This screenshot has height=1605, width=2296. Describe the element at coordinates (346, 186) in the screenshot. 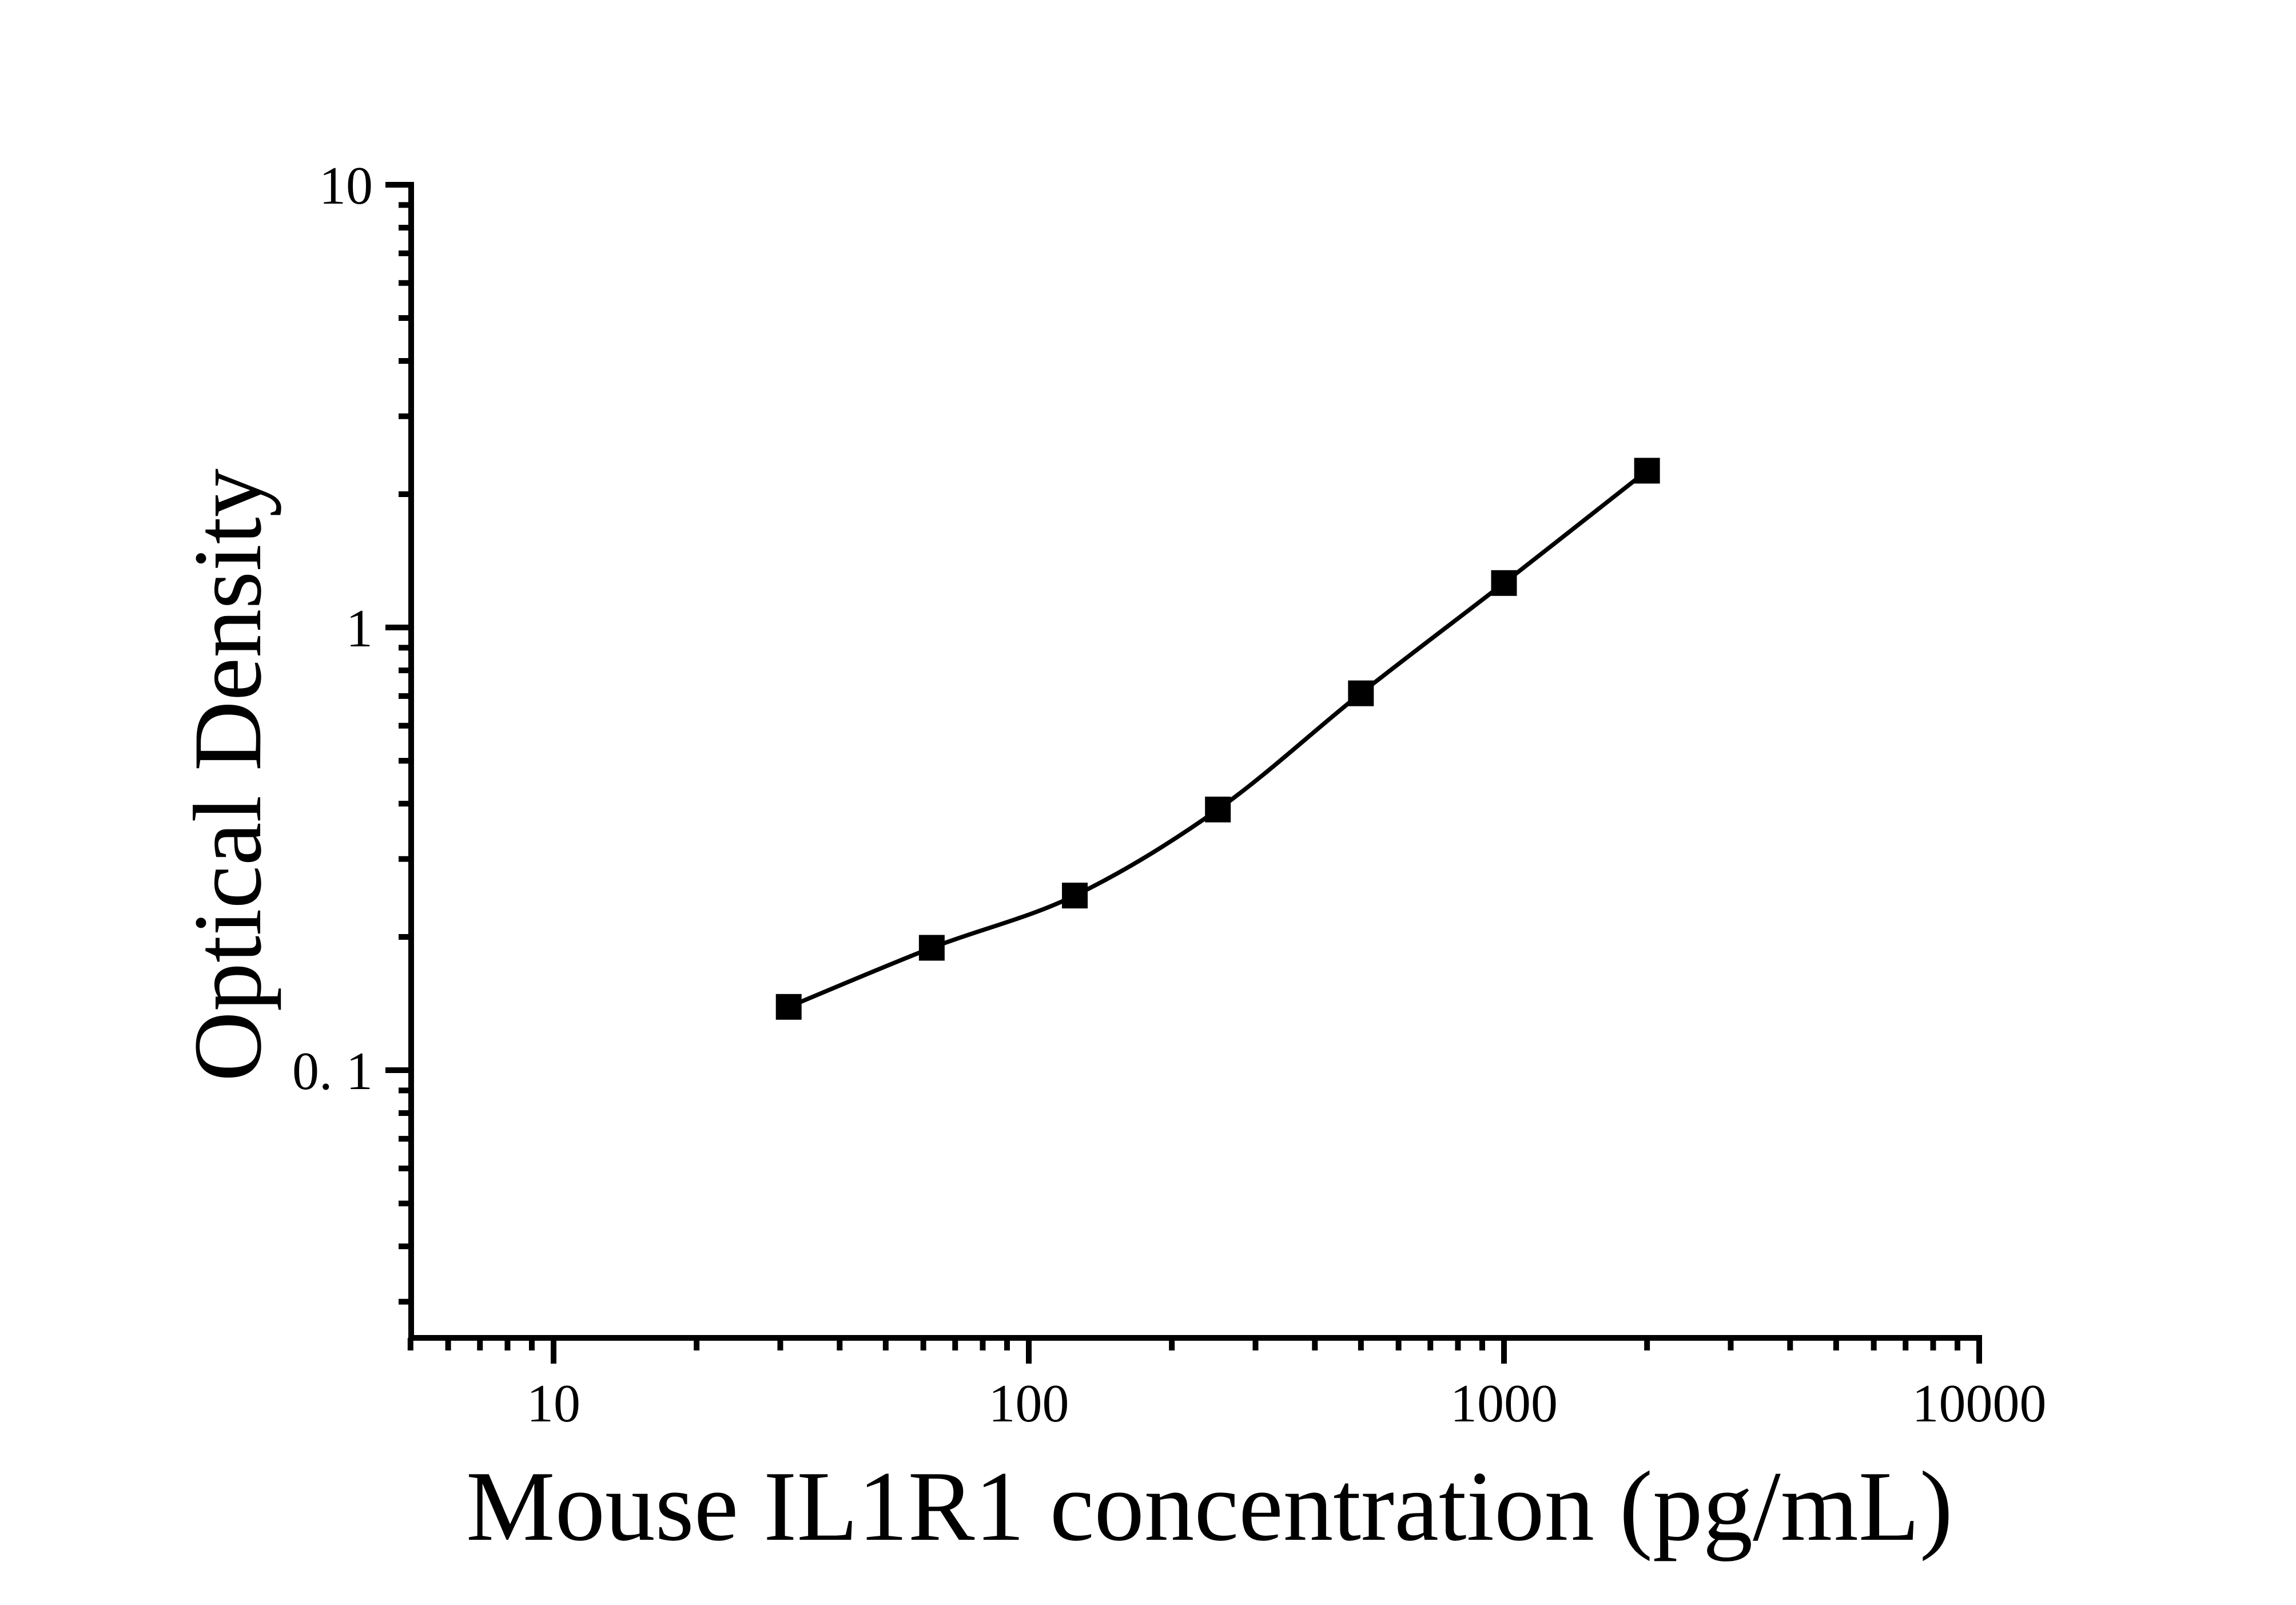

I see `y-tick-label: 10` at that location.